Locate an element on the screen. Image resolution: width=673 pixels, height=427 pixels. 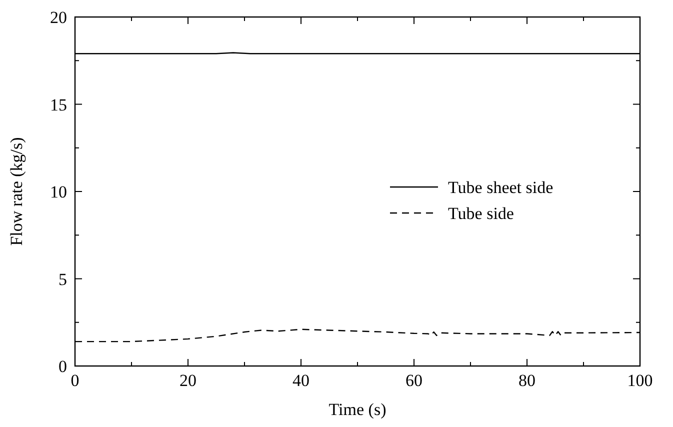
x-tick-label: 100 is located at coordinates (640, 380).